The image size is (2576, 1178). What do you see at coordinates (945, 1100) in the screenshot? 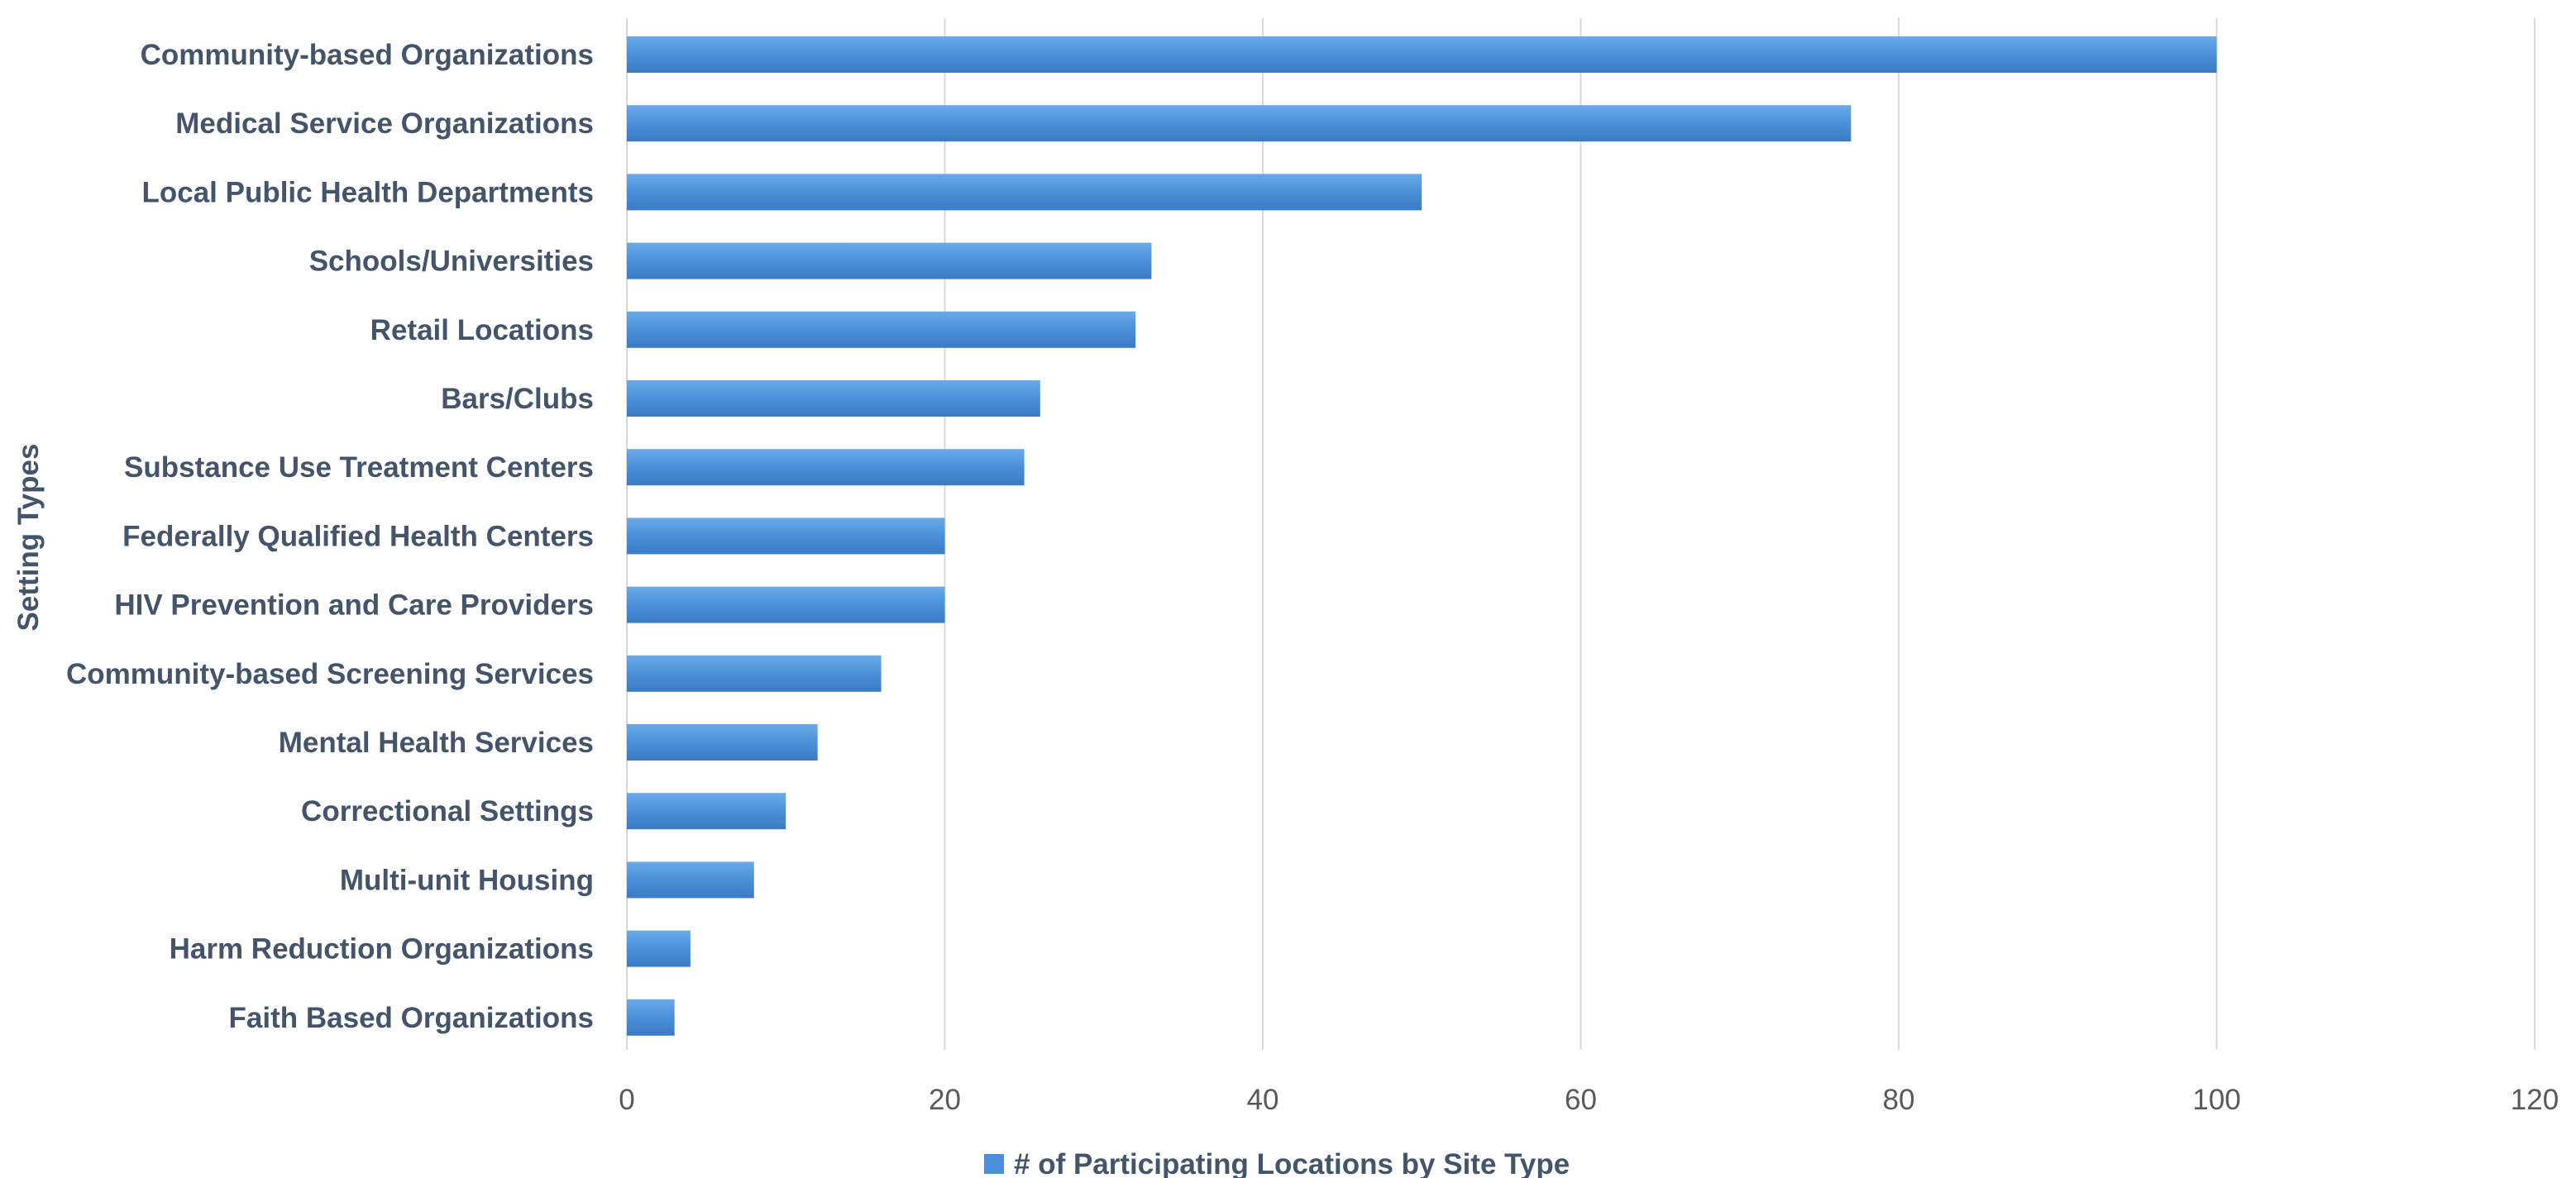
I see `x-tick-label: 20` at bounding box center [945, 1100].